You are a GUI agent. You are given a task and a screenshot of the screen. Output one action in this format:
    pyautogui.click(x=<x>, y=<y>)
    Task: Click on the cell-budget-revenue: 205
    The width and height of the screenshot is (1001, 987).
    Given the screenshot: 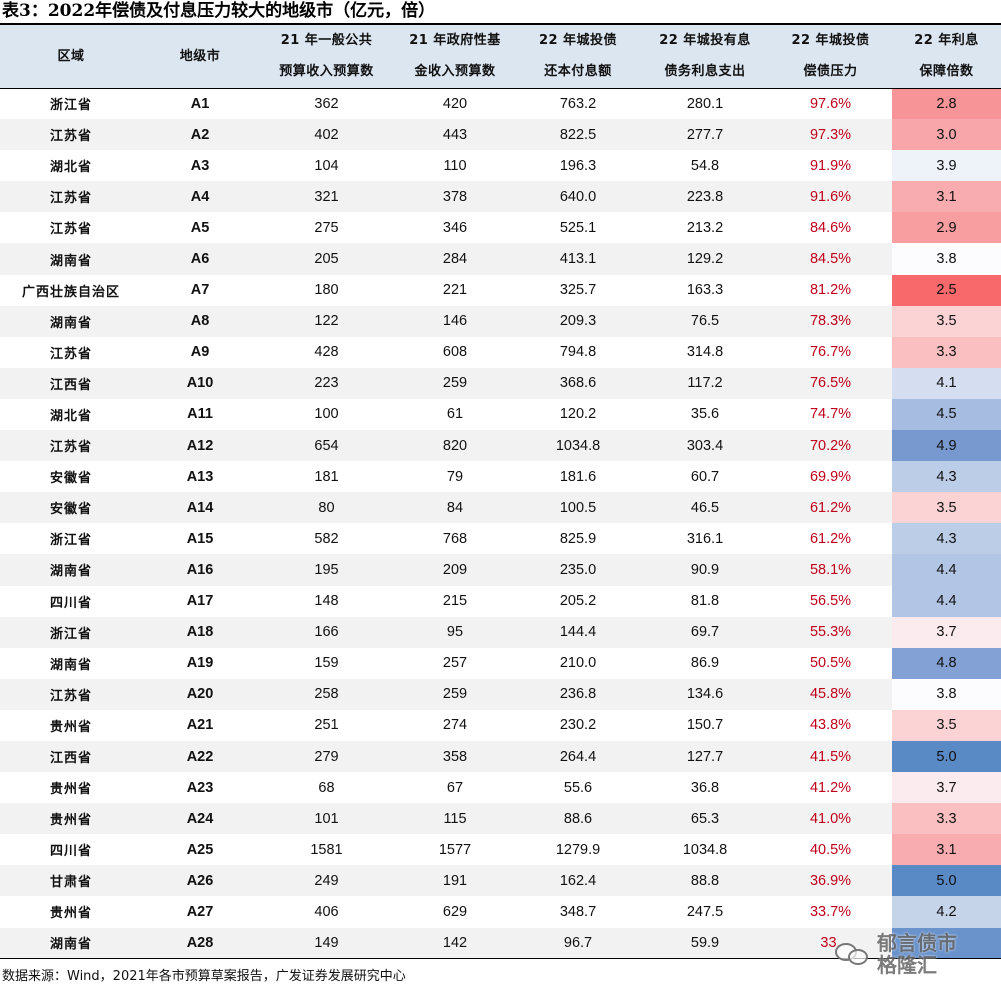 What is the action you would take?
    pyautogui.click(x=326, y=259)
    